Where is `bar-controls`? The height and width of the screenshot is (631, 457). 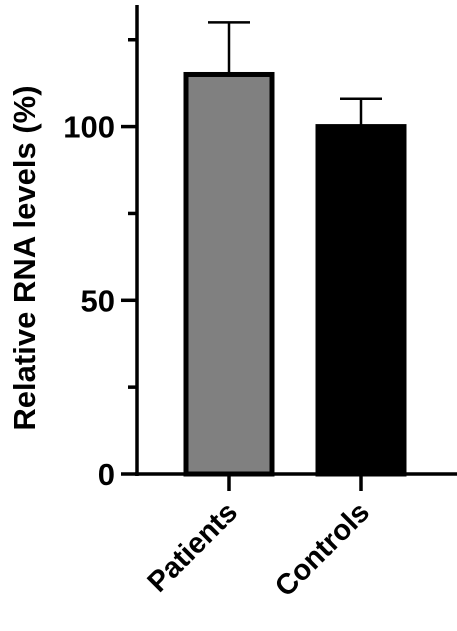
bar-controls is located at coordinates (361, 300).